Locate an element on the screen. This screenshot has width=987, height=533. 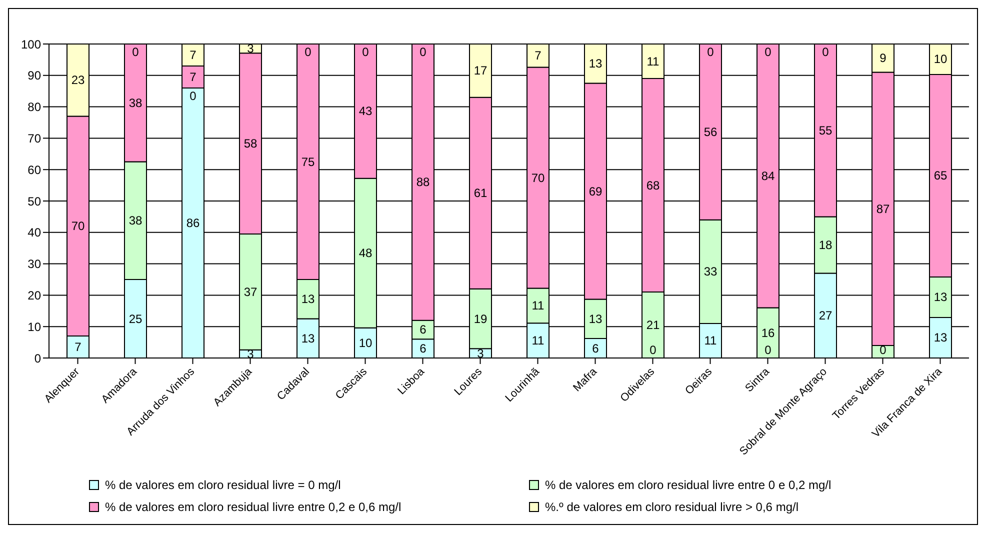
y-tick-label: 60 is located at coordinates (35, 169).